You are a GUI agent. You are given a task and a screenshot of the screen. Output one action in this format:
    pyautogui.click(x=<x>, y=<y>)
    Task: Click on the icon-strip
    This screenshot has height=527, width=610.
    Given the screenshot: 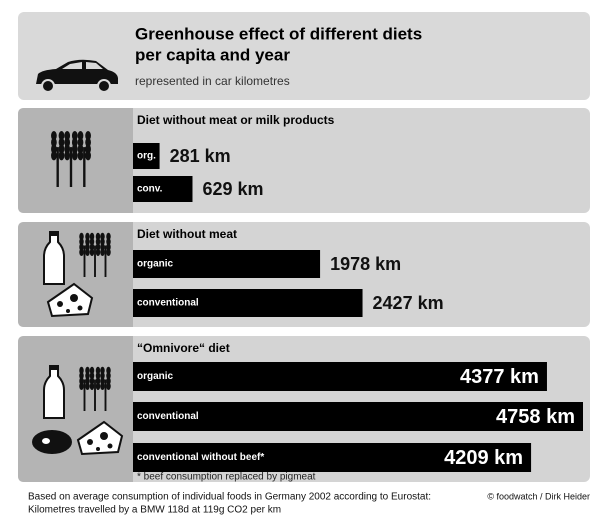 What is the action you would take?
    pyautogui.click(x=75, y=160)
    